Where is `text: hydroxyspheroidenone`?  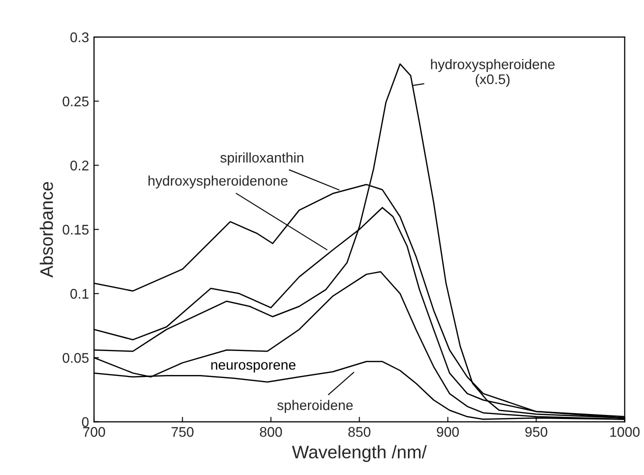
text: hydroxyspheroidenone is located at coordinates (218, 182).